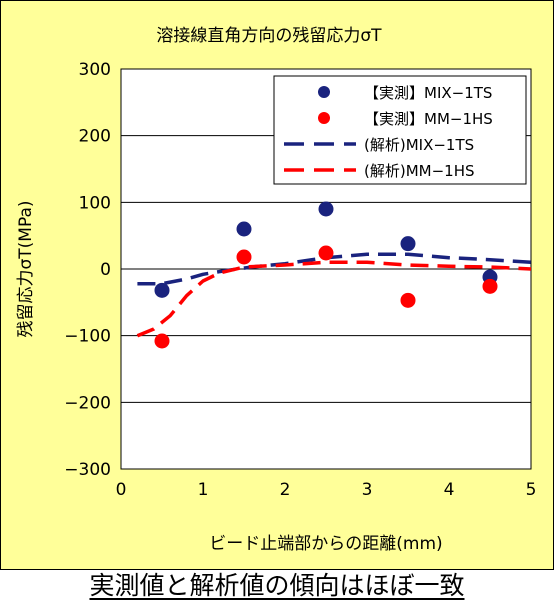  What do you see at coordinates (121, 490) in the screenshot?
I see `x-tick-label: 0` at bounding box center [121, 490].